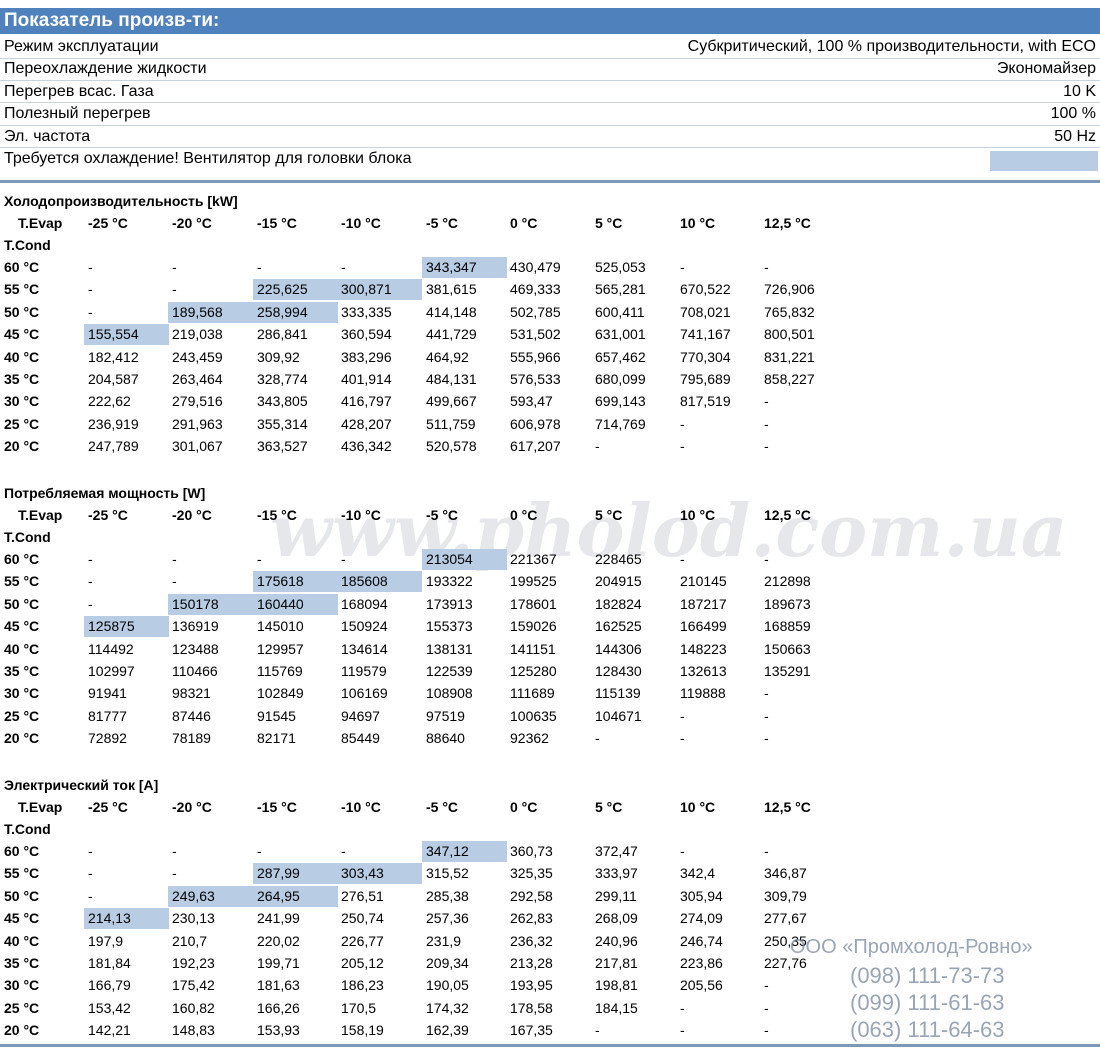 The image size is (1100, 1058). Describe the element at coordinates (447, 851) in the screenshot. I see `cell: 347,12` at that location.